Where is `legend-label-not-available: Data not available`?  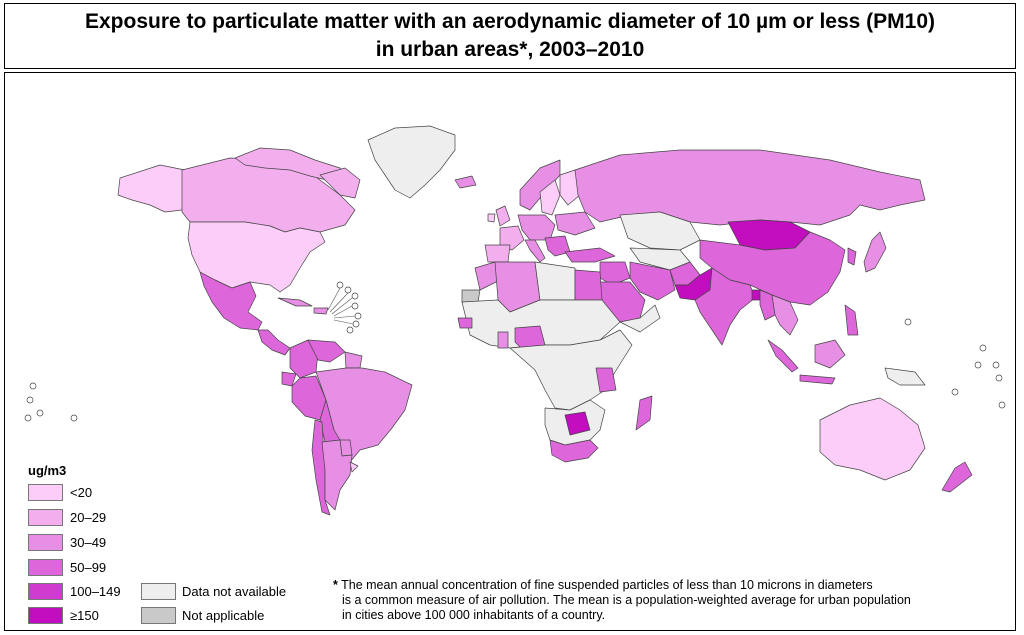
legend-label-not-available: Data not available is located at coordinates (234, 591).